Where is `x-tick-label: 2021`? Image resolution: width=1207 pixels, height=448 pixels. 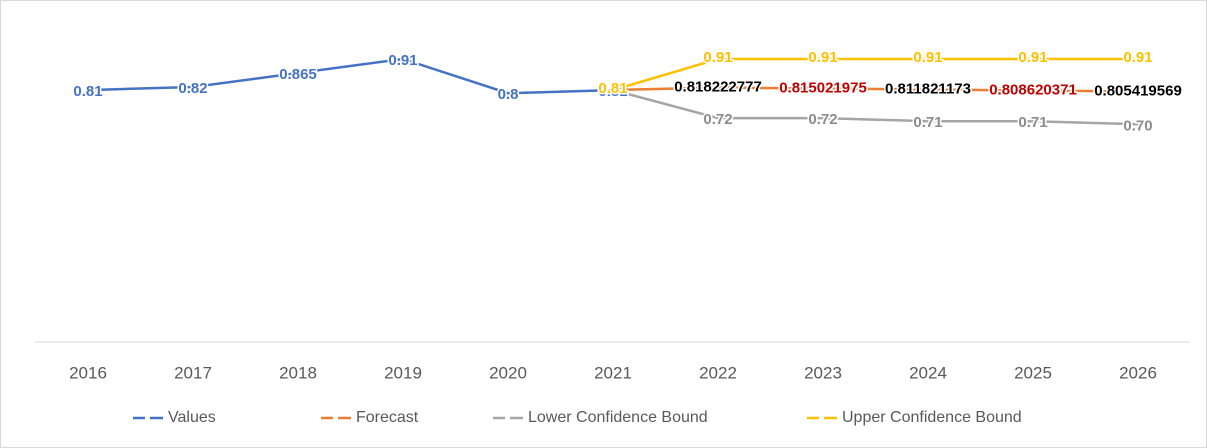
x-tick-label: 2021 is located at coordinates (613, 372).